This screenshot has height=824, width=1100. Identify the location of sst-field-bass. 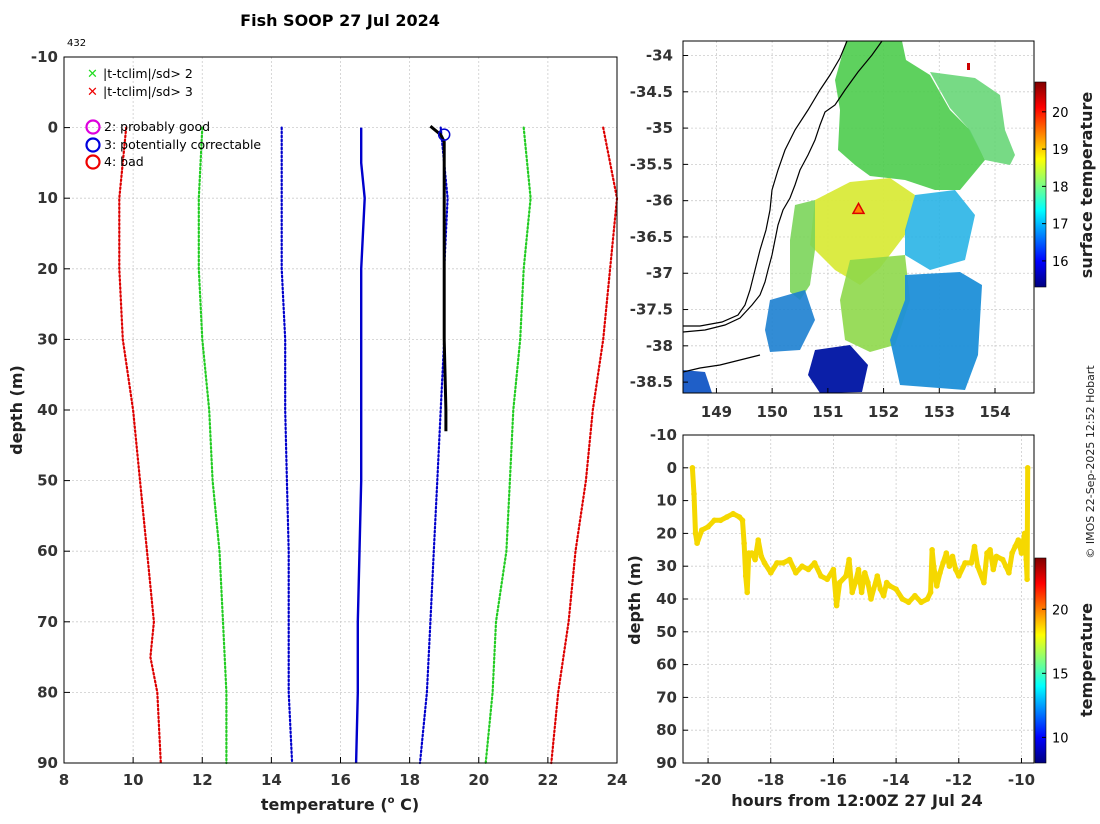
(697, 381).